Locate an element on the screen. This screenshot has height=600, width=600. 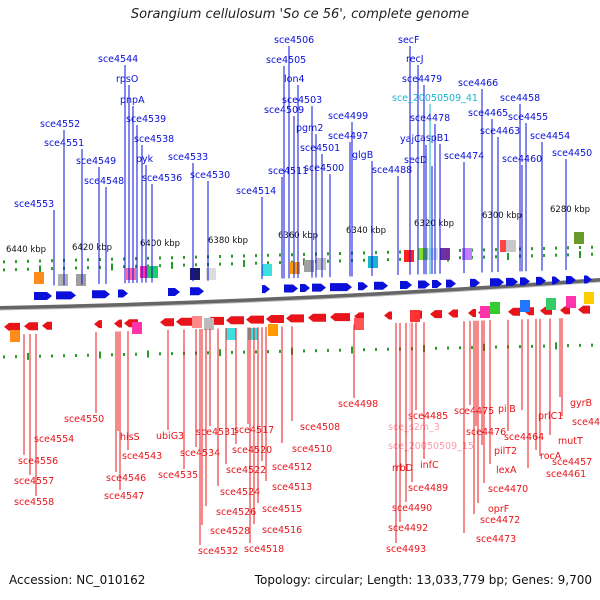
gene-label: sce4520 is located at coordinates (252, 450).